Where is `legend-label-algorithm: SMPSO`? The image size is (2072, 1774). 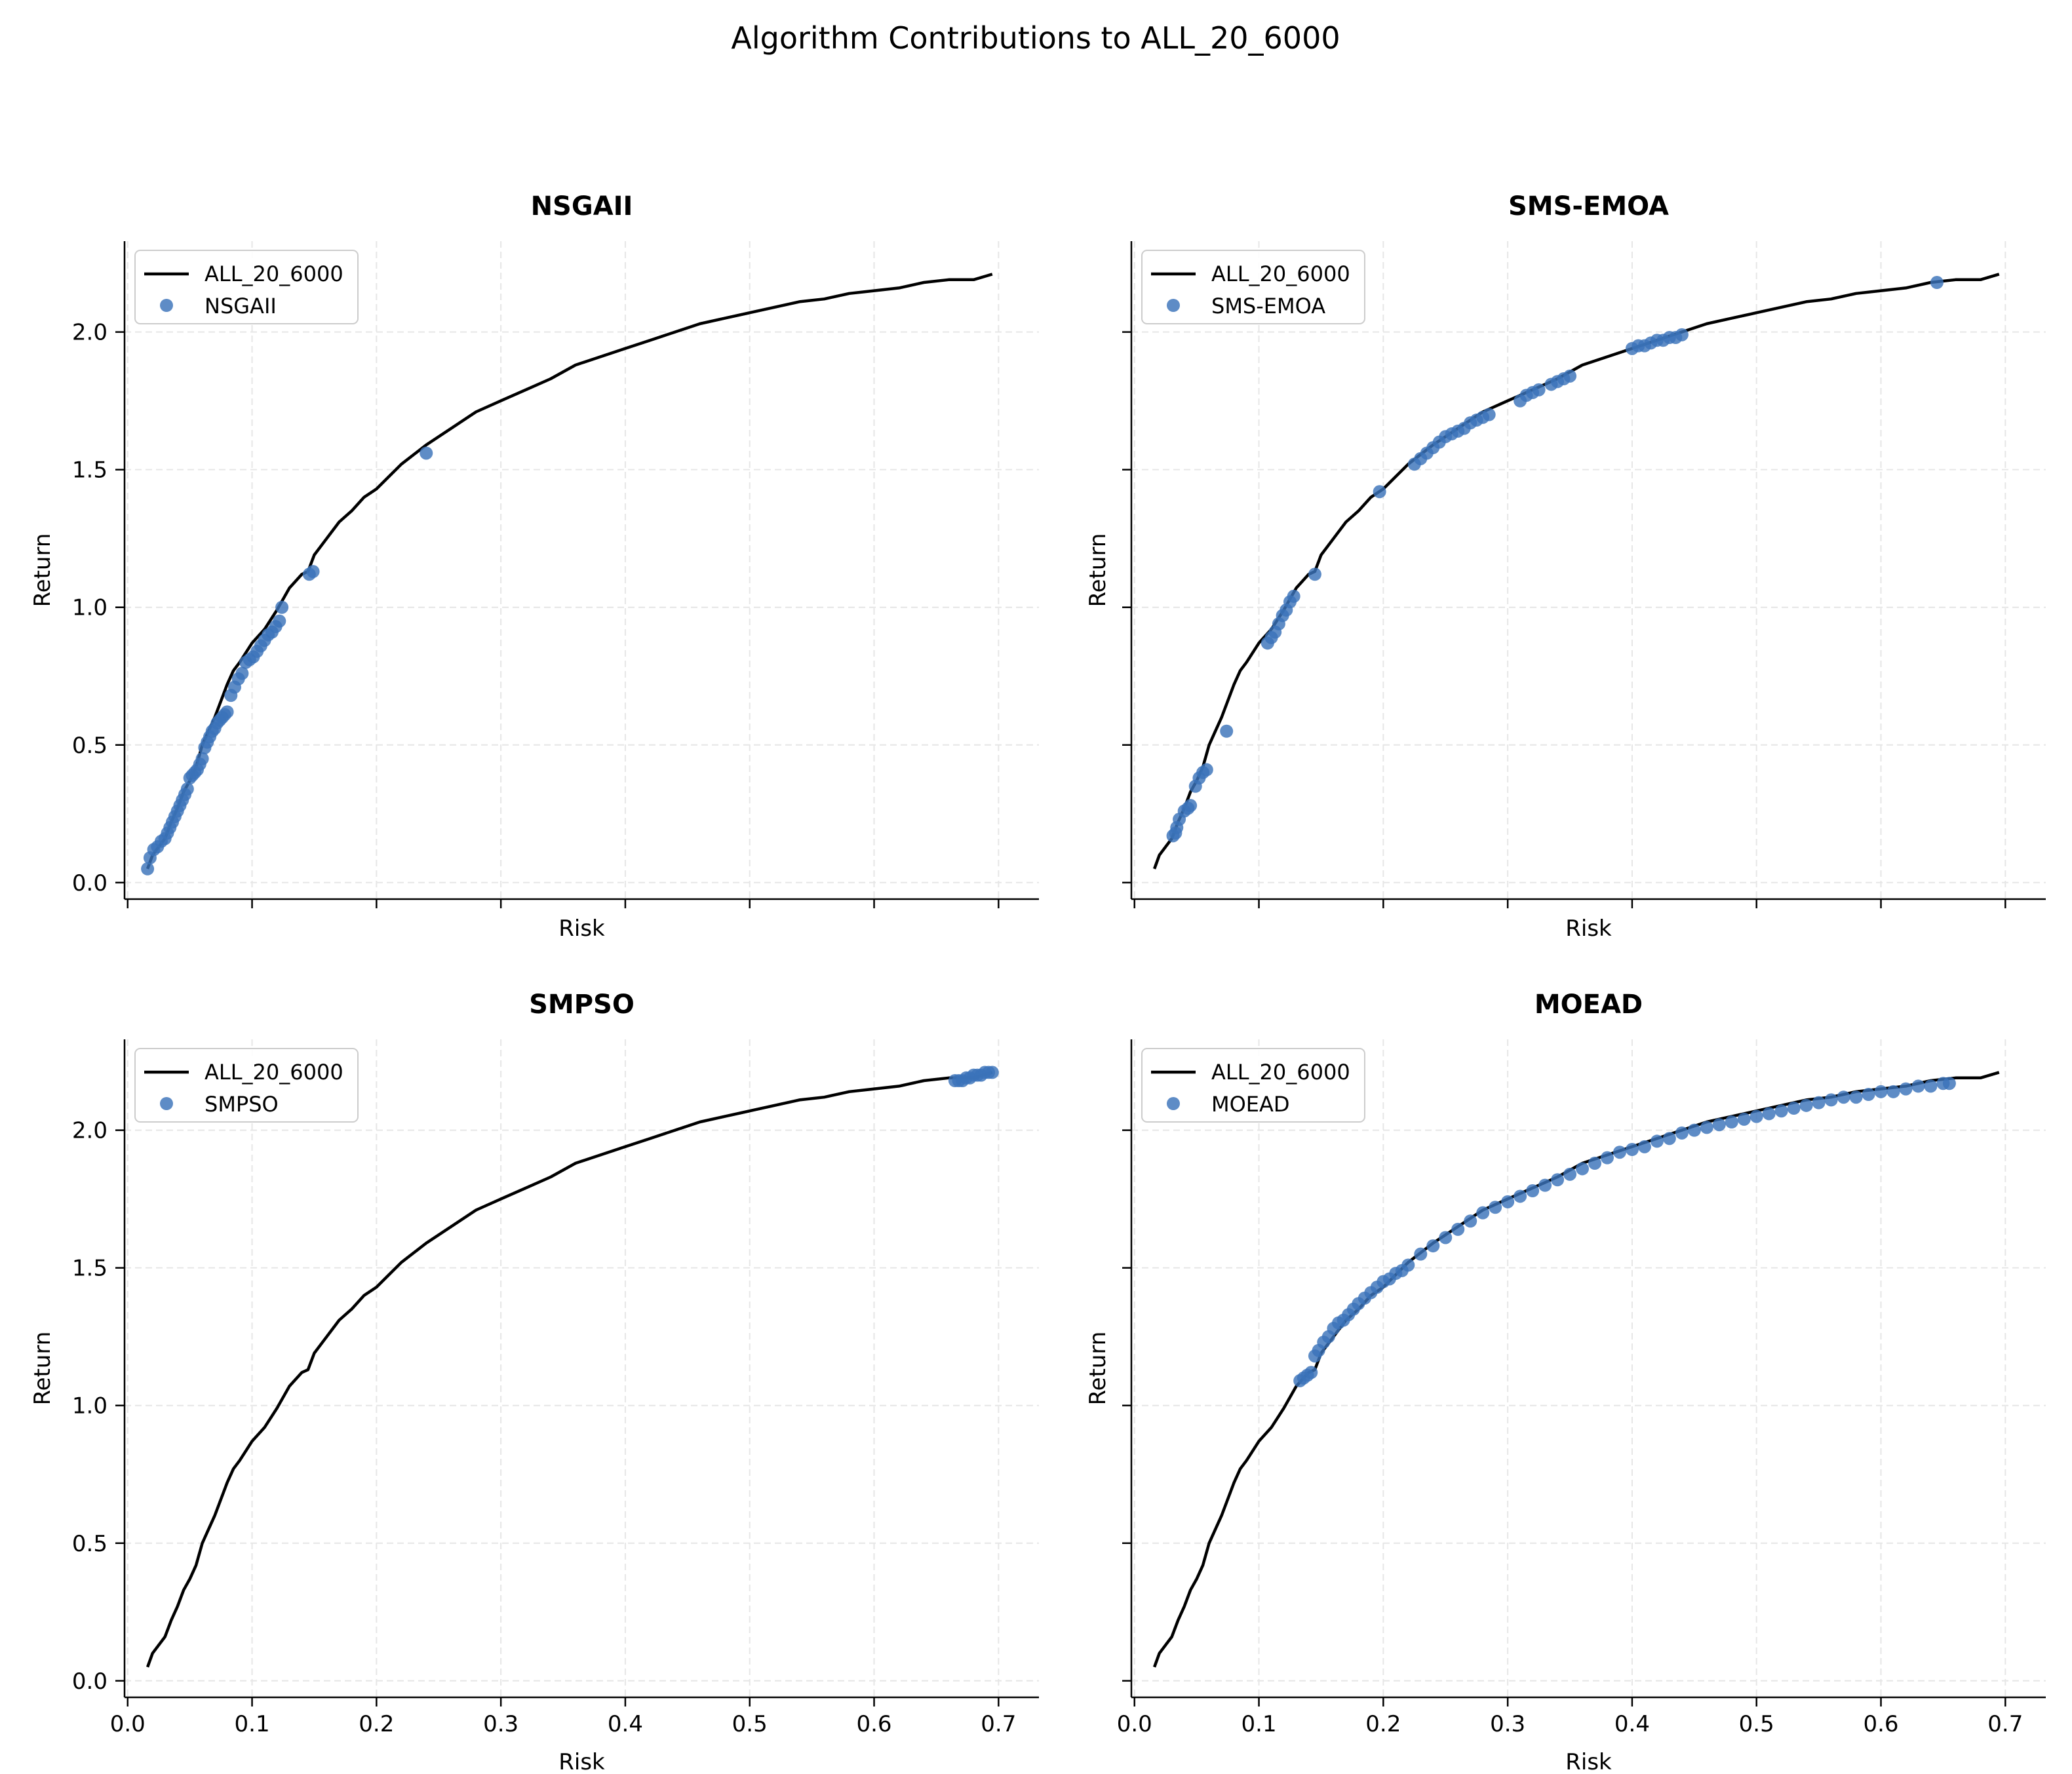 legend-label-algorithm: SMPSO is located at coordinates (242, 1104).